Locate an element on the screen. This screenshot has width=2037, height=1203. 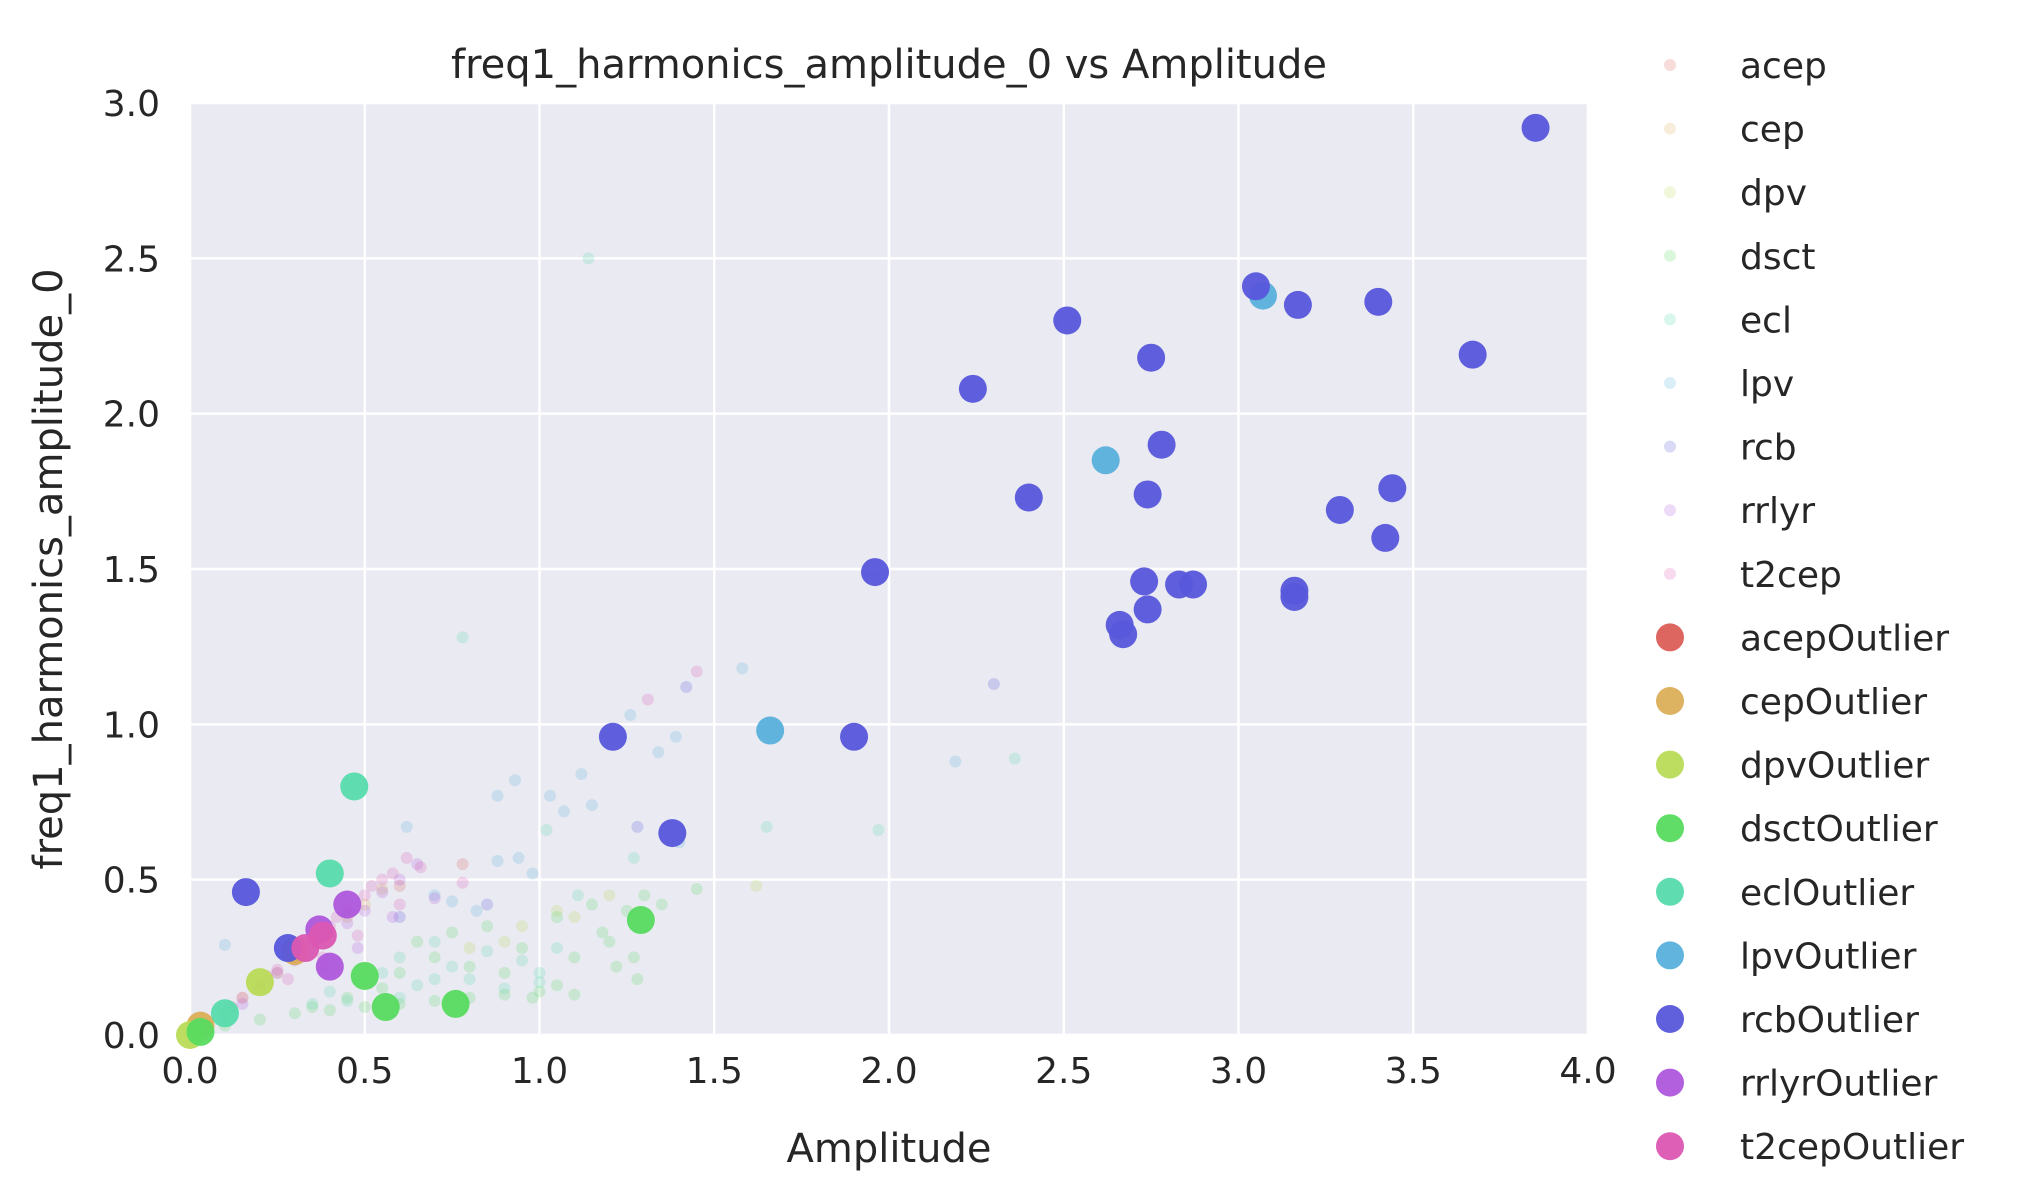
y-tick-label: 1.5 is located at coordinates (131, 570).